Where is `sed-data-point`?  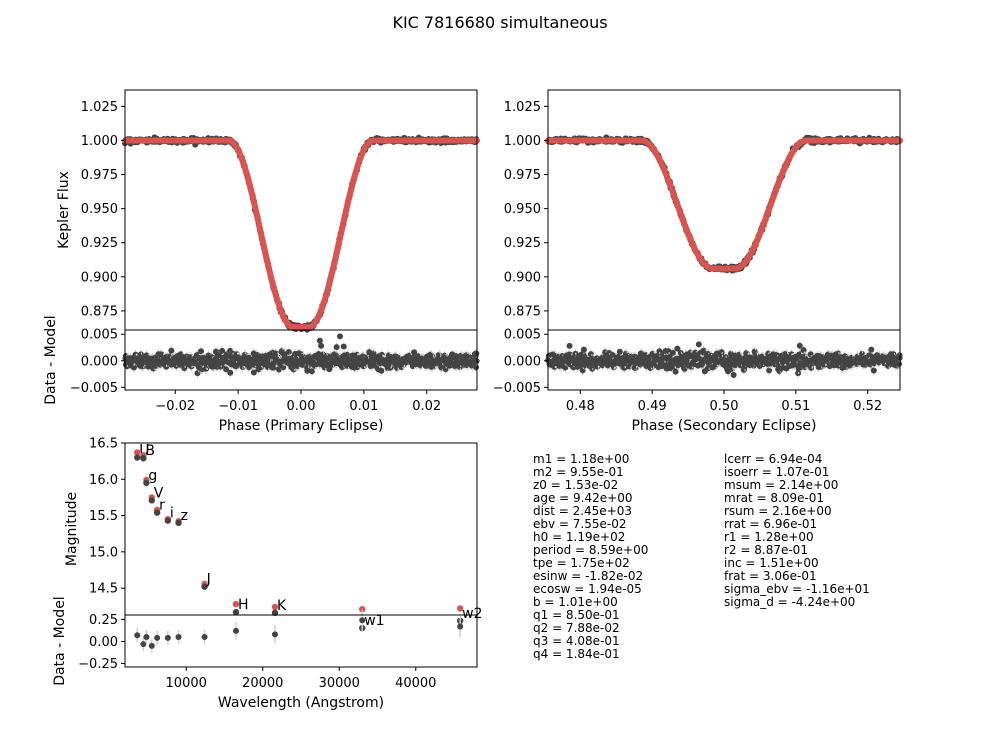 sed-data-point is located at coordinates (137, 457).